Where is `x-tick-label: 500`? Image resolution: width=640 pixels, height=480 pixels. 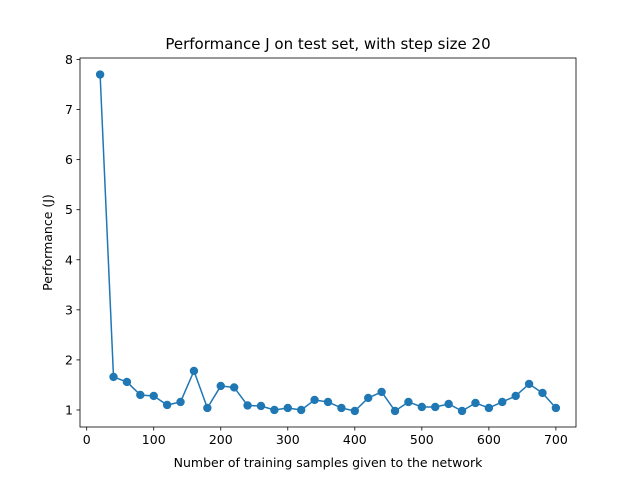
x-tick-label: 500 is located at coordinates (422, 439).